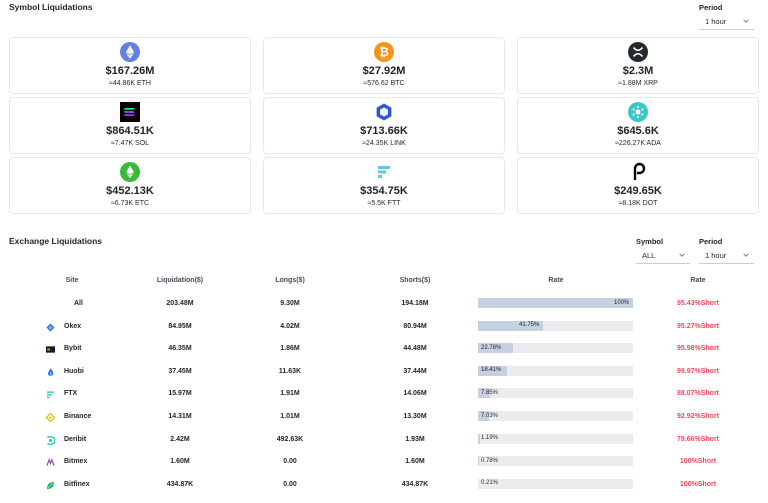 The image size is (768, 503). I want to click on rate-short-value: 100%Short, so click(698, 462).